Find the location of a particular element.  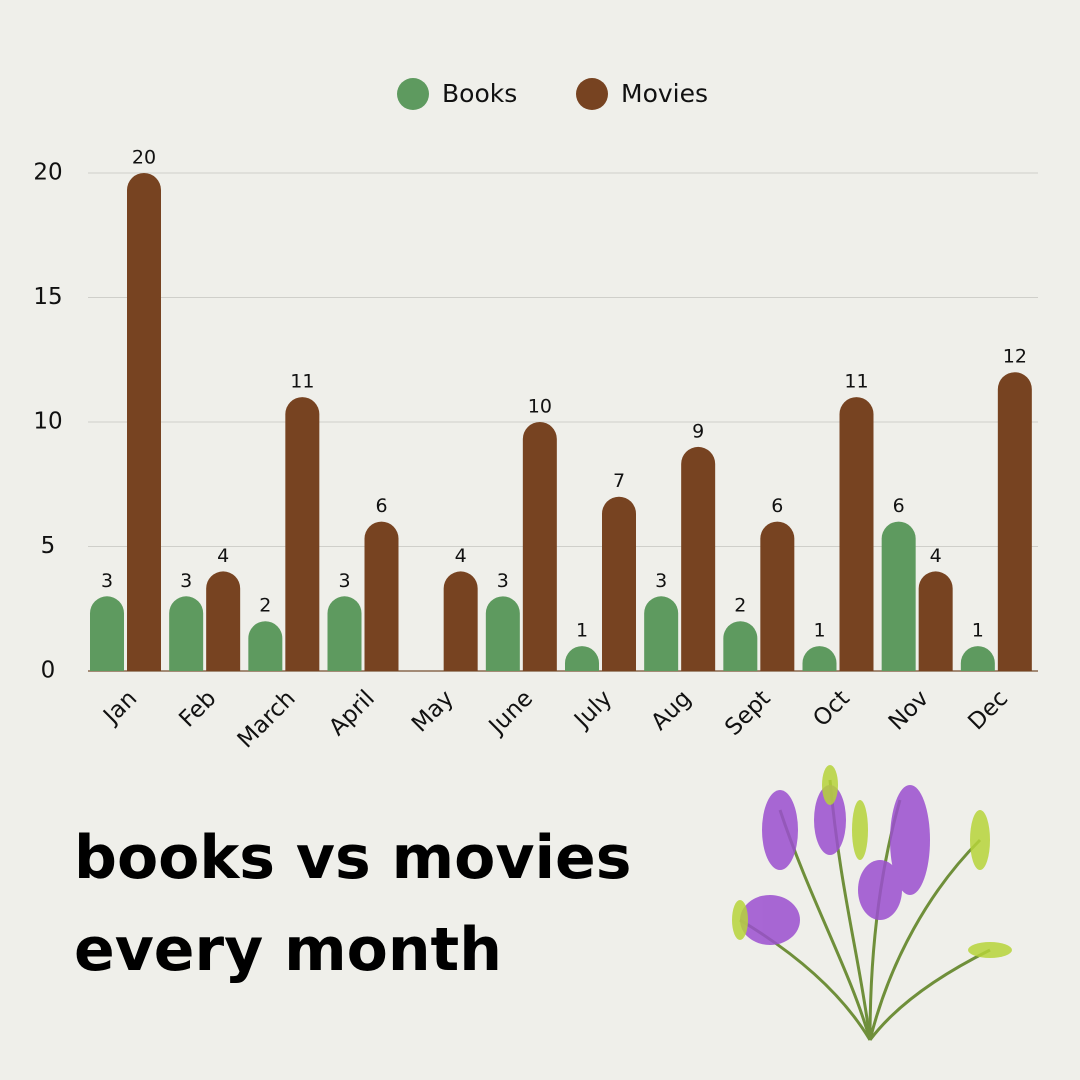

flower-decoration is located at coordinates (872, 903).